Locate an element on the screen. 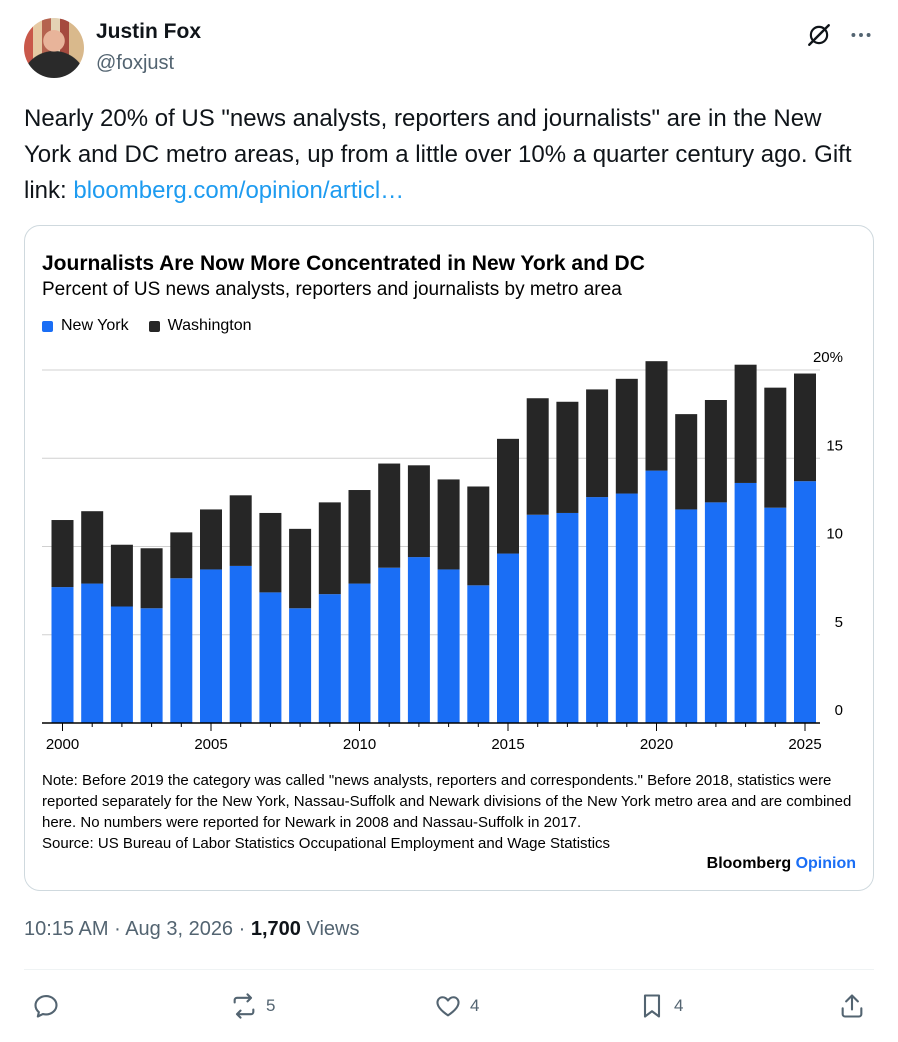 The height and width of the screenshot is (1042, 898). brand-name: Bloomberg is located at coordinates (749, 863).